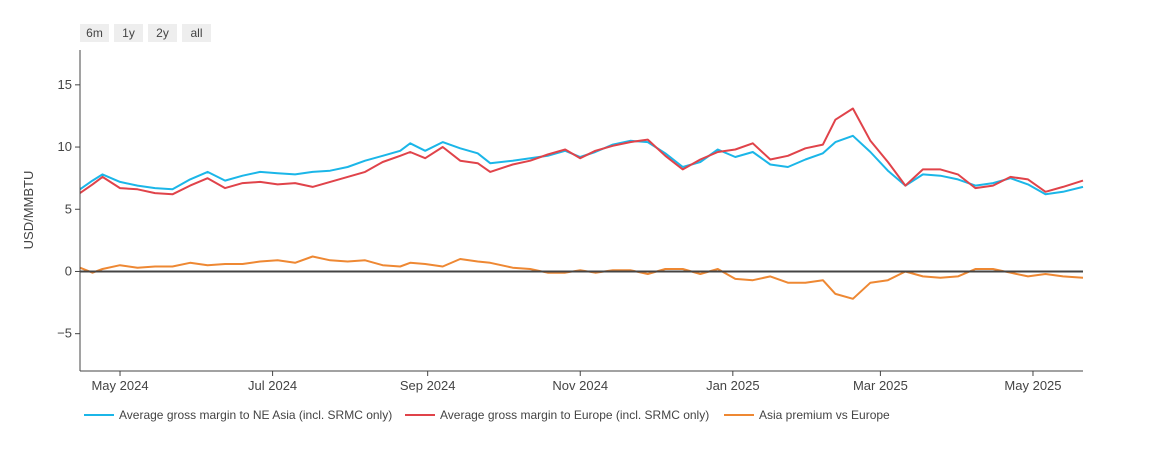 The width and height of the screenshot is (1163, 450). What do you see at coordinates (272, 385) in the screenshot?
I see `x-tick-label: Jul 2024` at bounding box center [272, 385].